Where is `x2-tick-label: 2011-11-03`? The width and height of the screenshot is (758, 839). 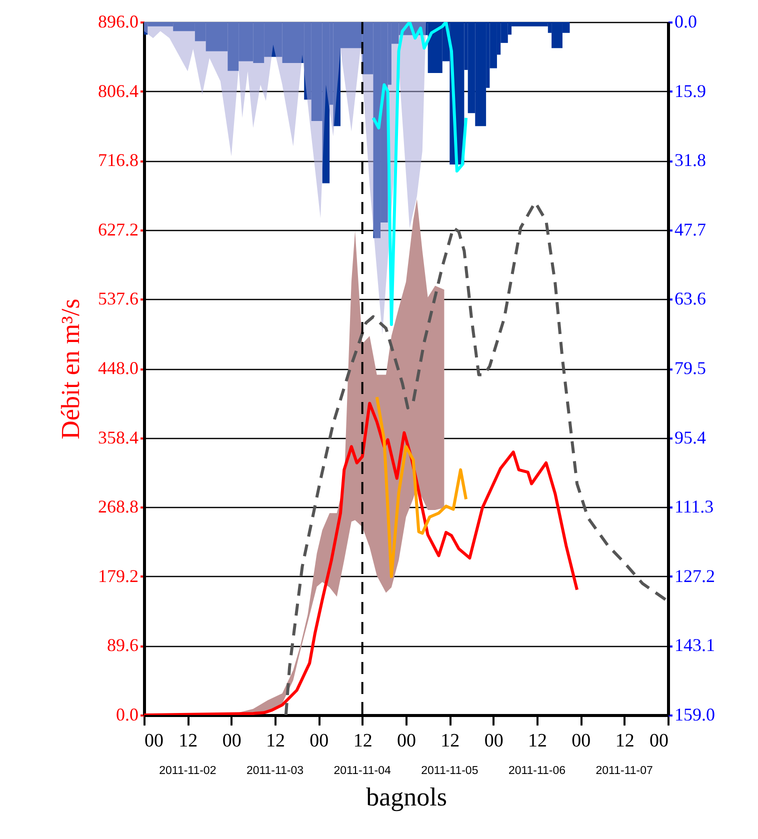 x2-tick-label: 2011-11-03 is located at coordinates (275, 771).